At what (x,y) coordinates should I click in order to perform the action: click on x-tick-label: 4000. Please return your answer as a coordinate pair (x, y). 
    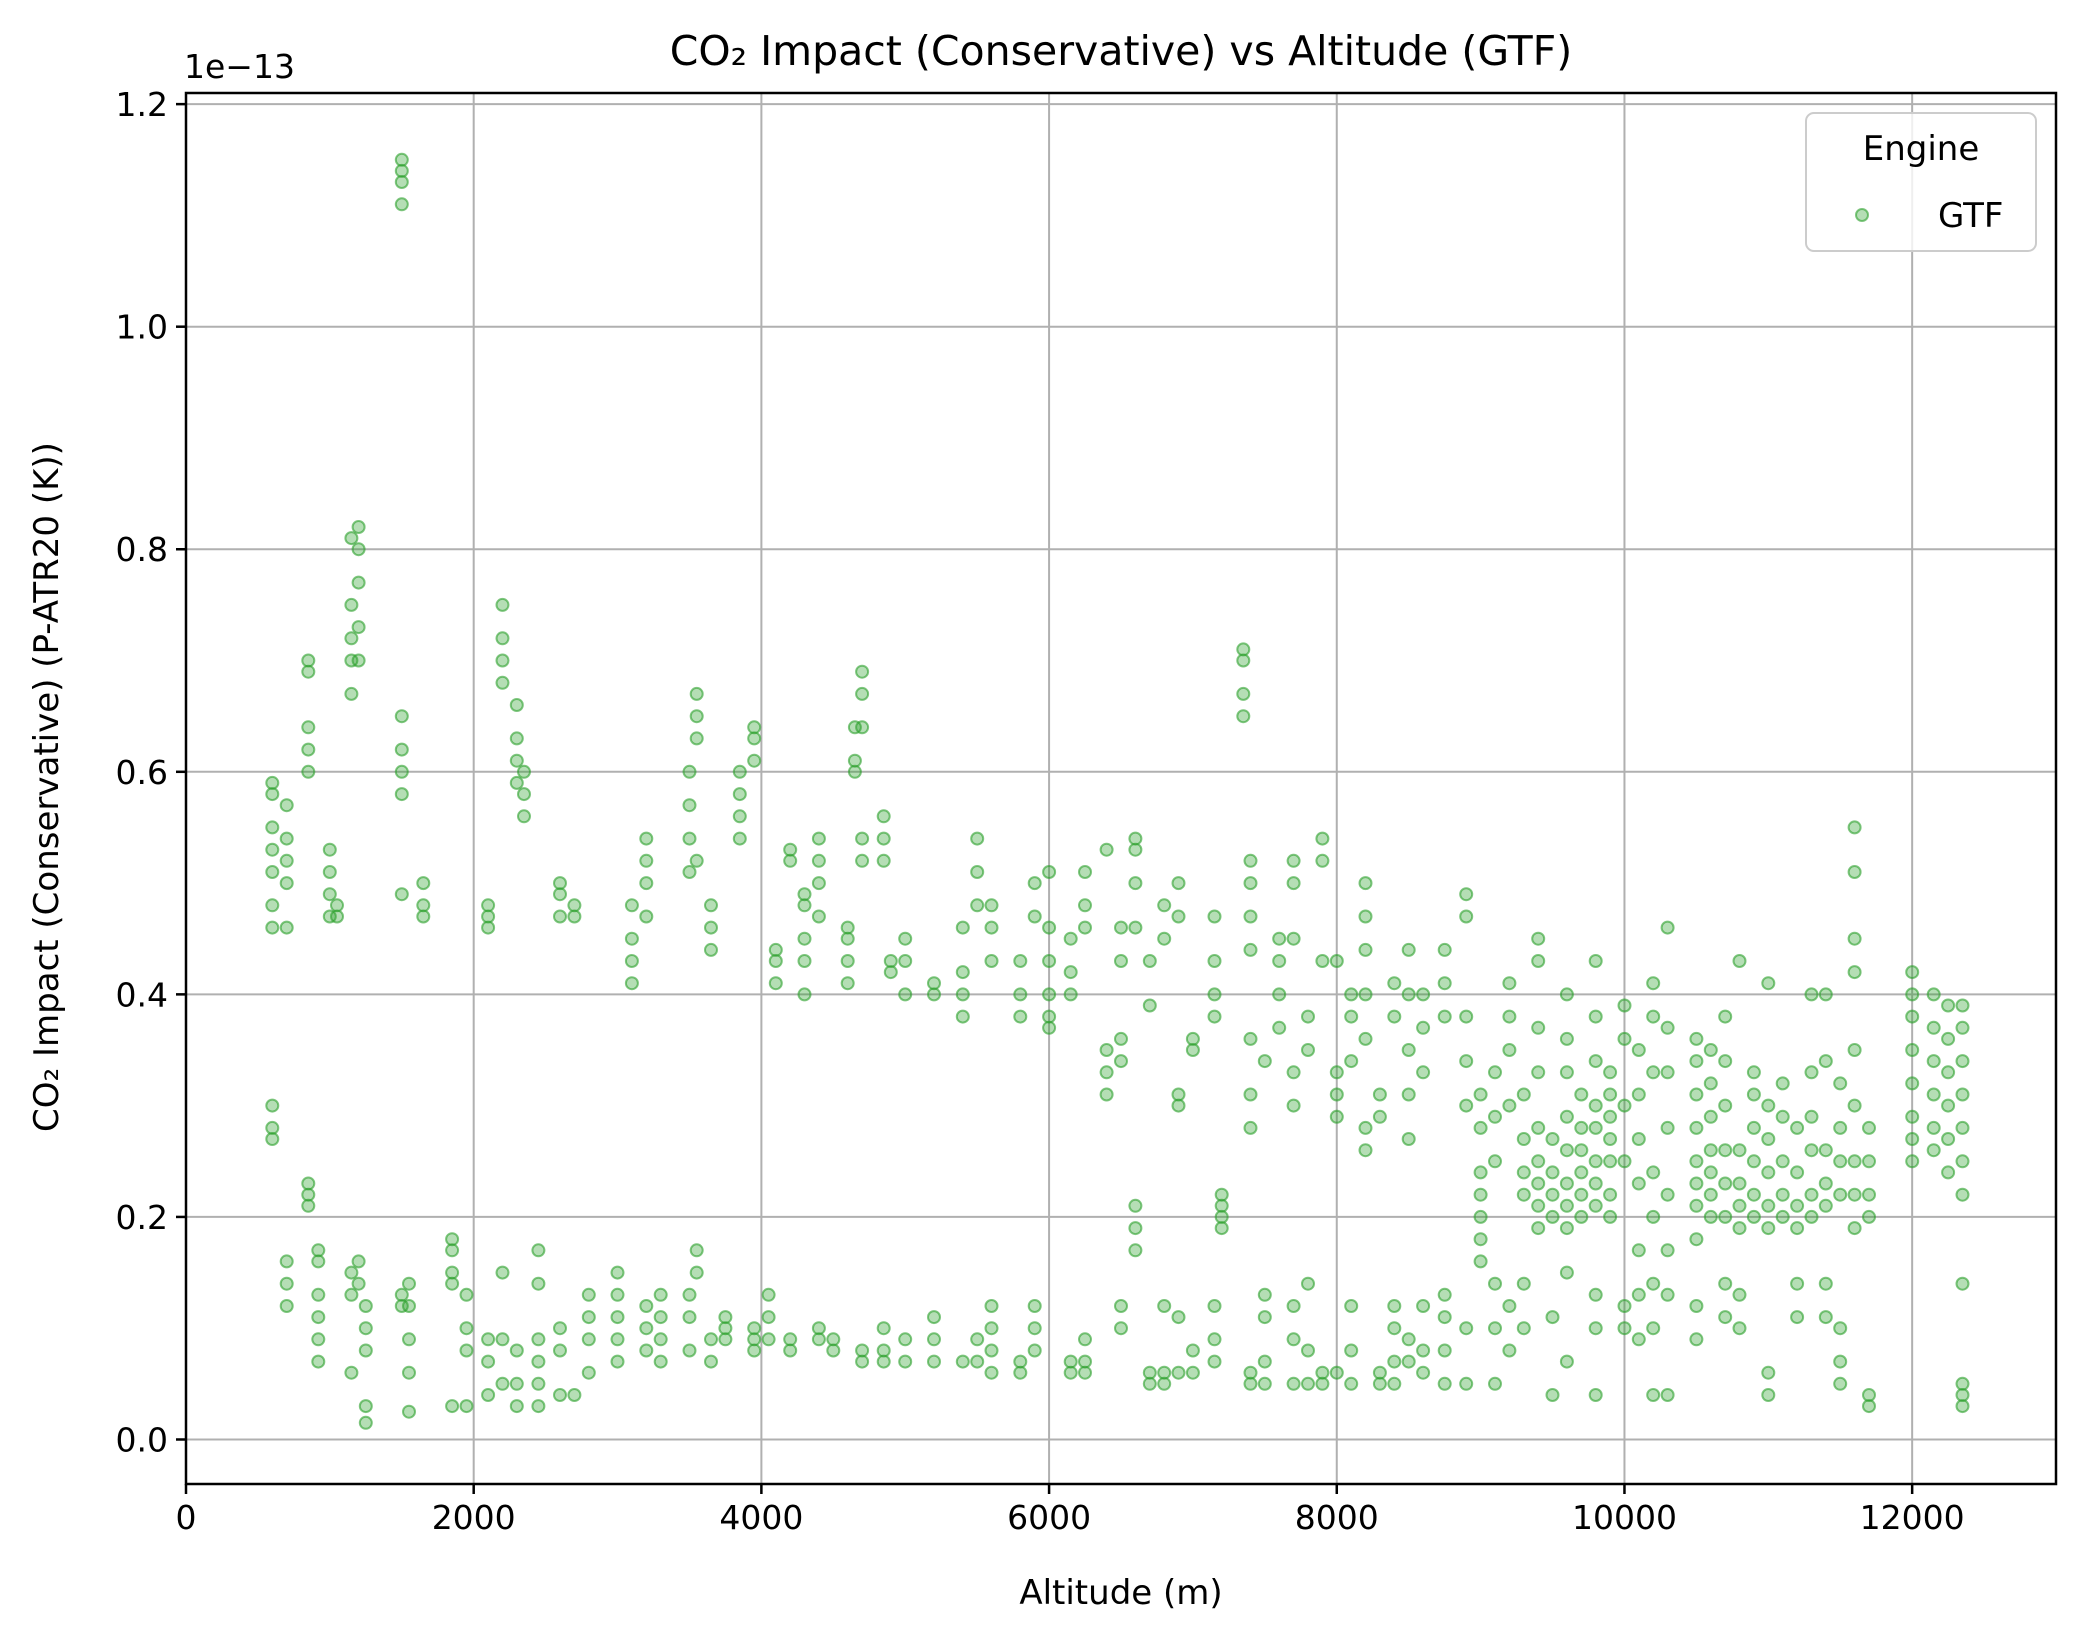
    Looking at the image, I should click on (761, 1517).